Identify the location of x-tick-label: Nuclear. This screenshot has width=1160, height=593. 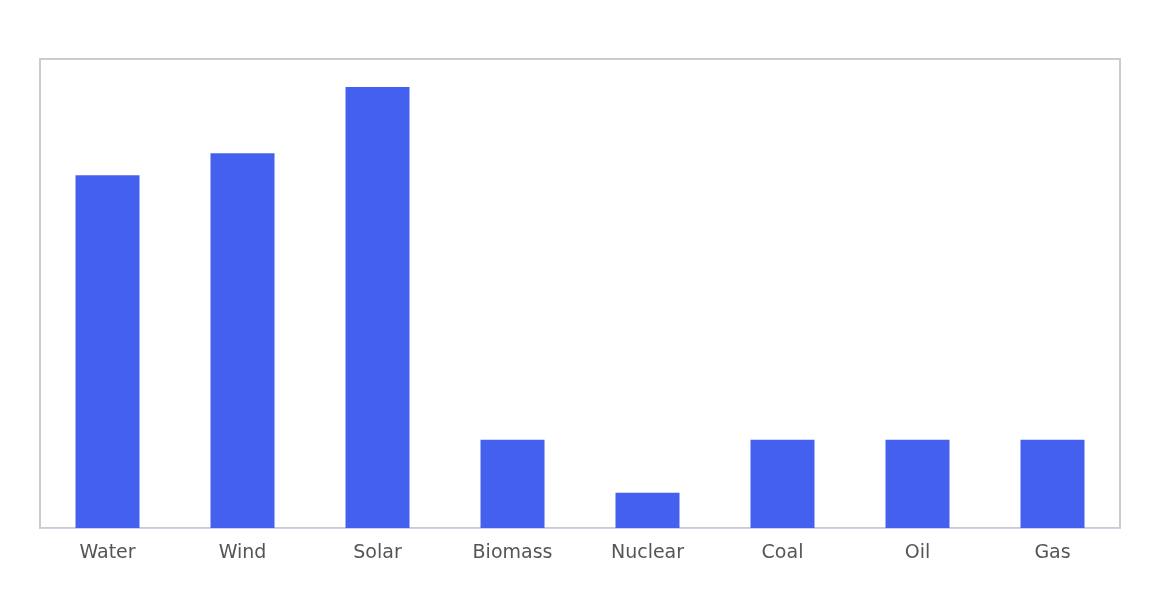
(647, 550).